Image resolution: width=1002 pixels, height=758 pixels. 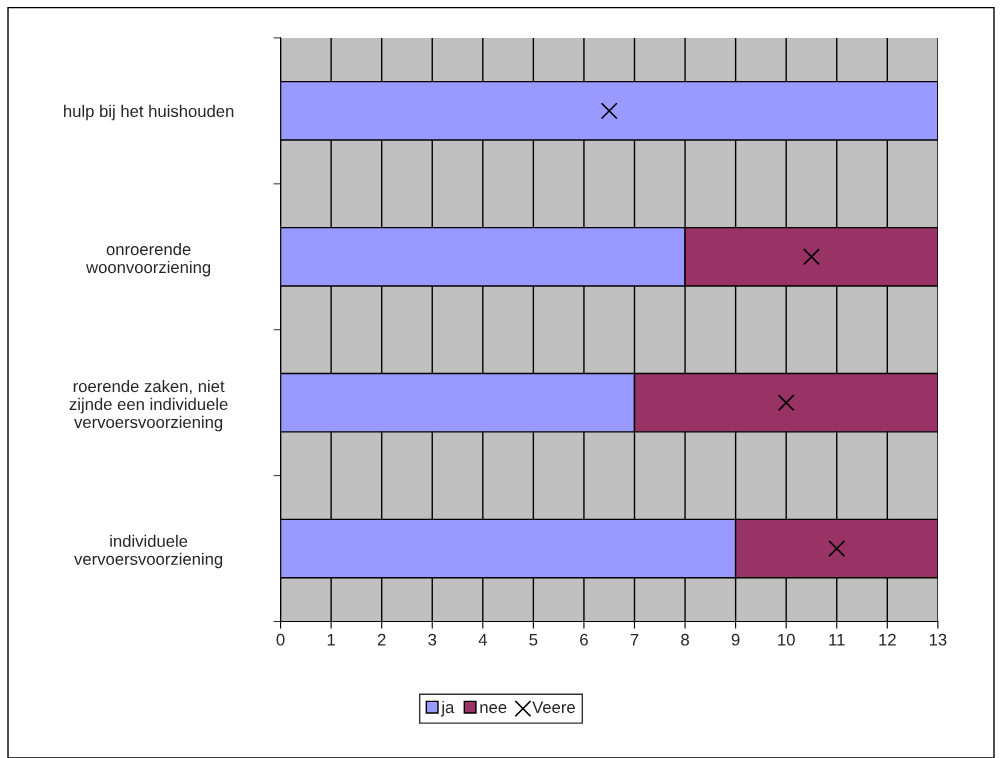 I want to click on x-tick-label: 10, so click(x=786, y=639).